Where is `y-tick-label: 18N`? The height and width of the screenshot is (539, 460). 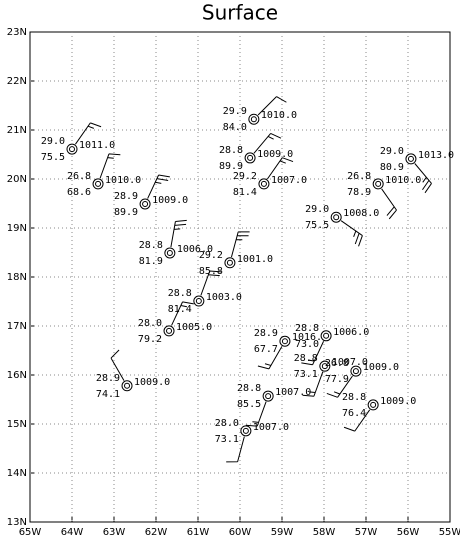
y-tick-label: 18N is located at coordinates (17, 277).